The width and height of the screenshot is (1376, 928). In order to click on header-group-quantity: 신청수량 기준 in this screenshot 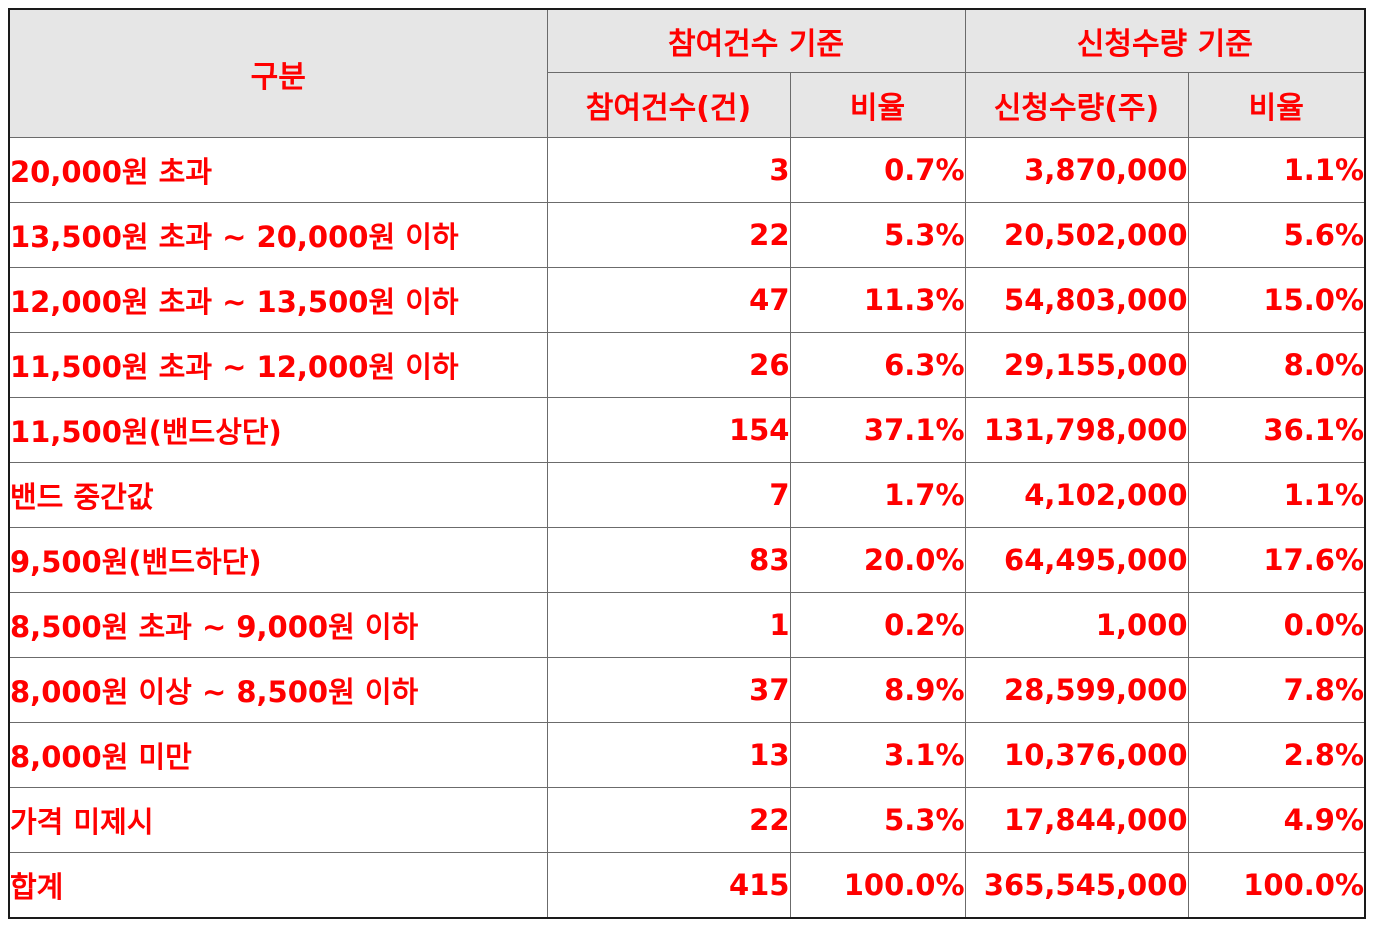, I will do `click(1165, 40)`.